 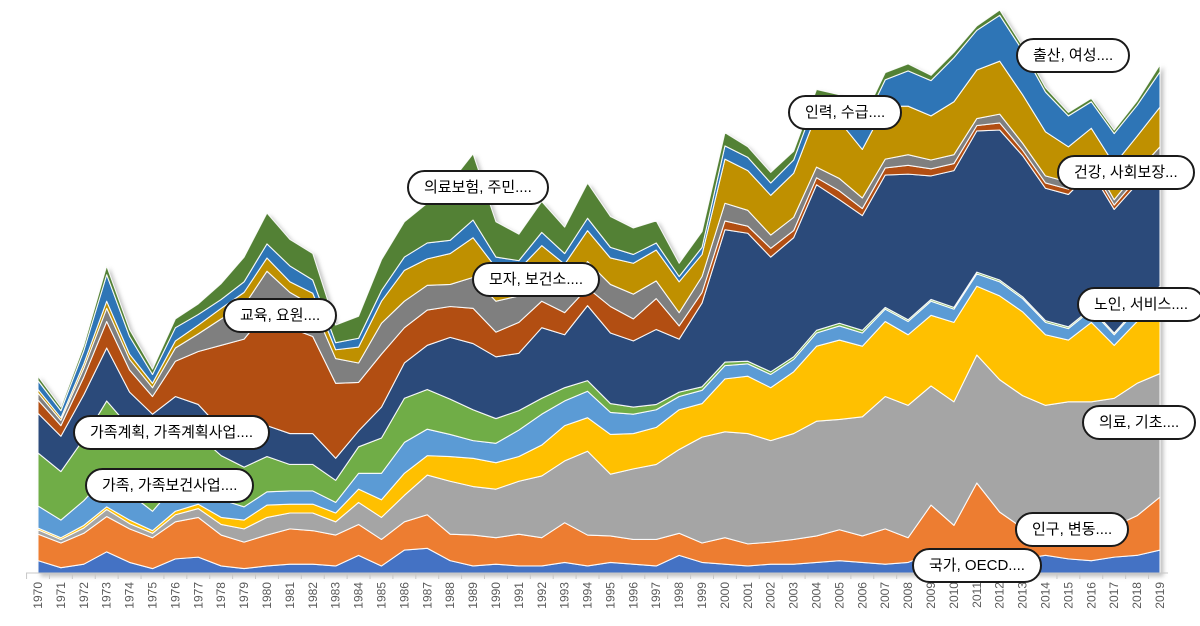 What do you see at coordinates (496, 595) in the screenshot?
I see `x-axis-label-1990: 1990` at bounding box center [496, 595].